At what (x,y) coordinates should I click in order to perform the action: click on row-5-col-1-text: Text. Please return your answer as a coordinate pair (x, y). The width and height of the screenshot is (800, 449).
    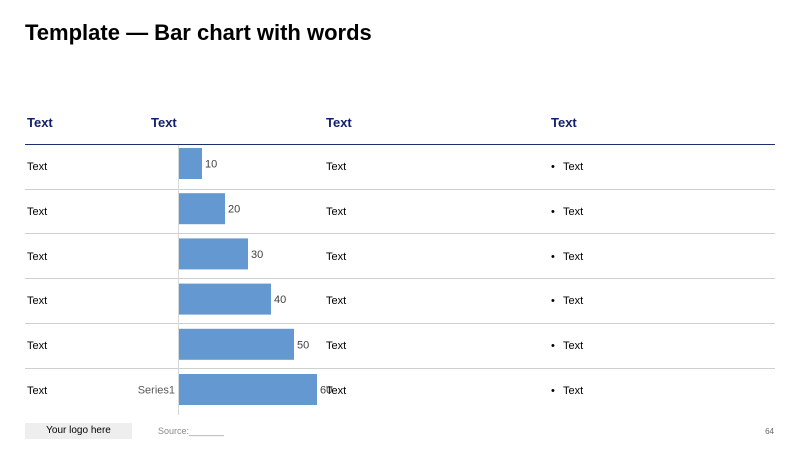
    Looking at the image, I should click on (37, 346).